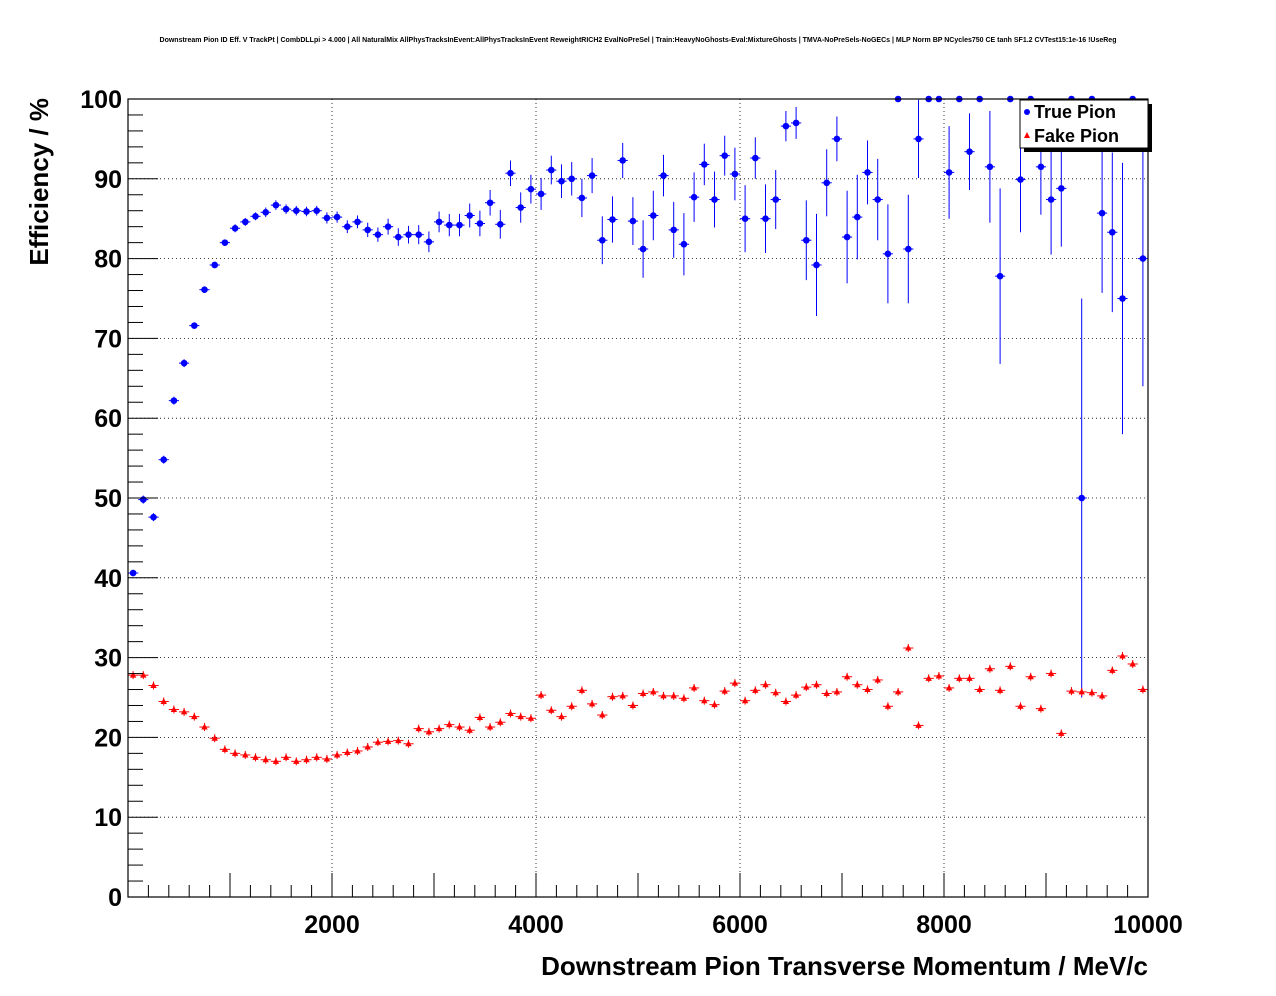 This screenshot has height=996, width=1276. What do you see at coordinates (115, 898) in the screenshot?
I see `y-tick-label: 0` at bounding box center [115, 898].